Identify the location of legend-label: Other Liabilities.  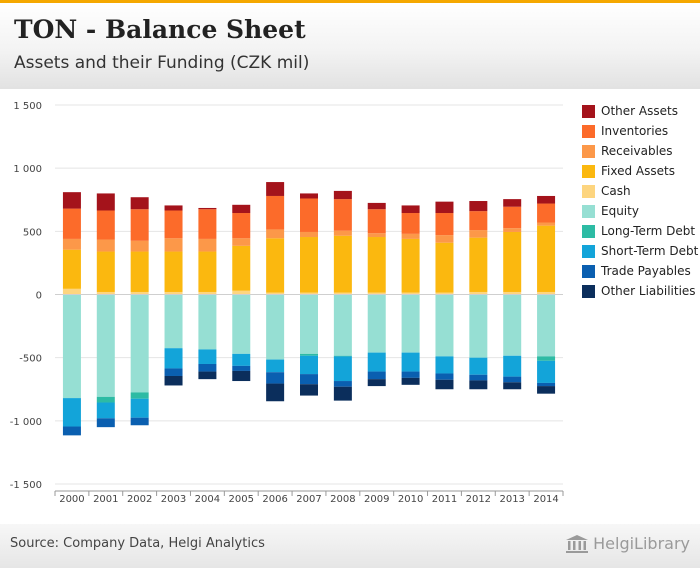
(648, 291).